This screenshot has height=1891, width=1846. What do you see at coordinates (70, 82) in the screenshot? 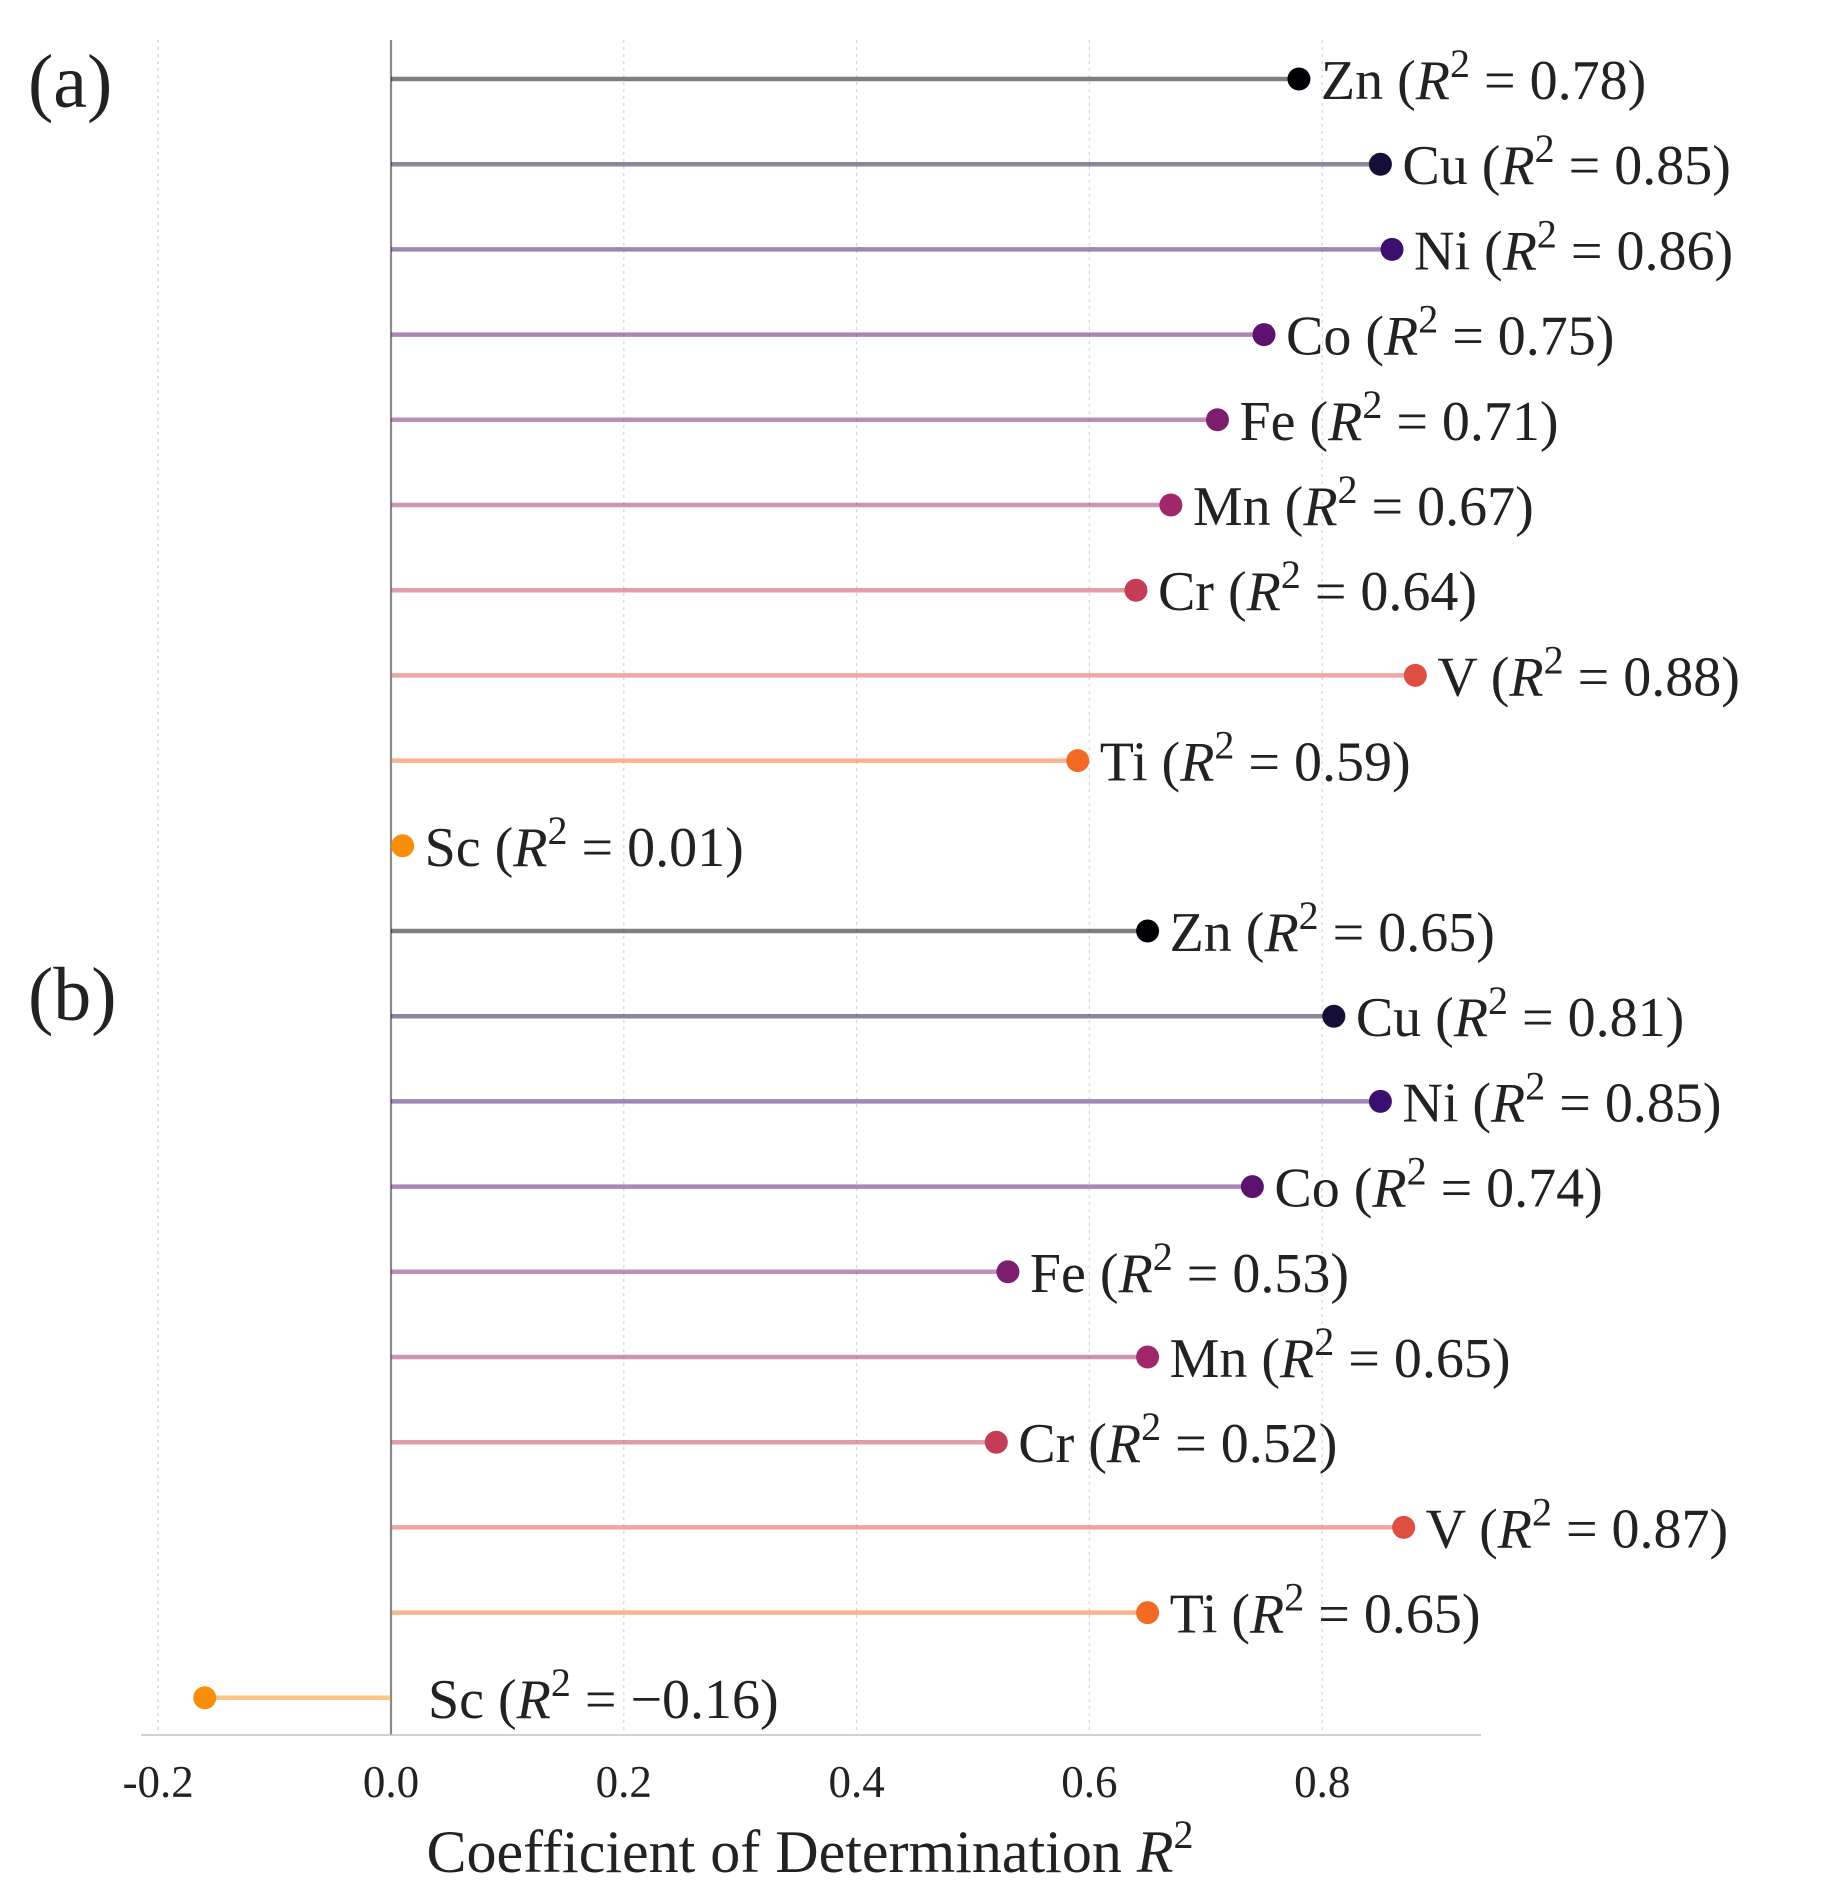
I see `panel-label: (a)` at bounding box center [70, 82].